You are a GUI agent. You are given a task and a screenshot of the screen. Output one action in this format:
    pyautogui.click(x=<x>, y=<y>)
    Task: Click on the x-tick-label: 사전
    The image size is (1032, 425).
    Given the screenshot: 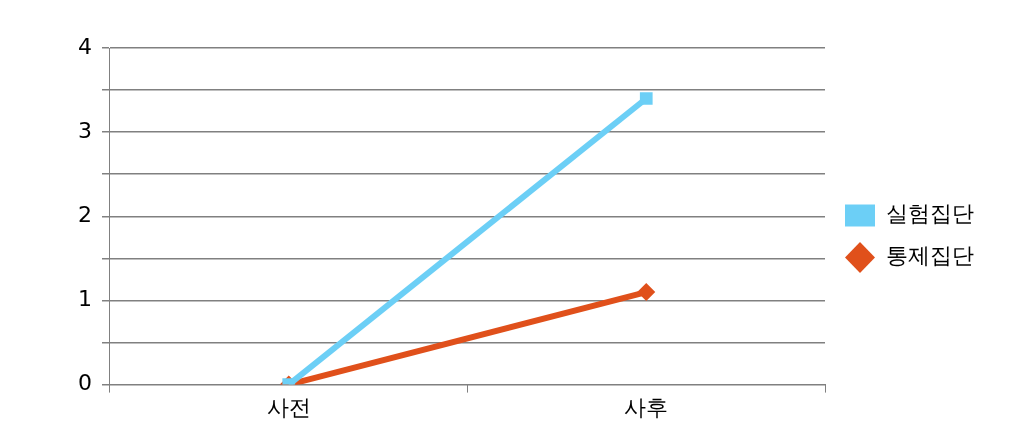 What is the action you would take?
    pyautogui.click(x=288, y=407)
    